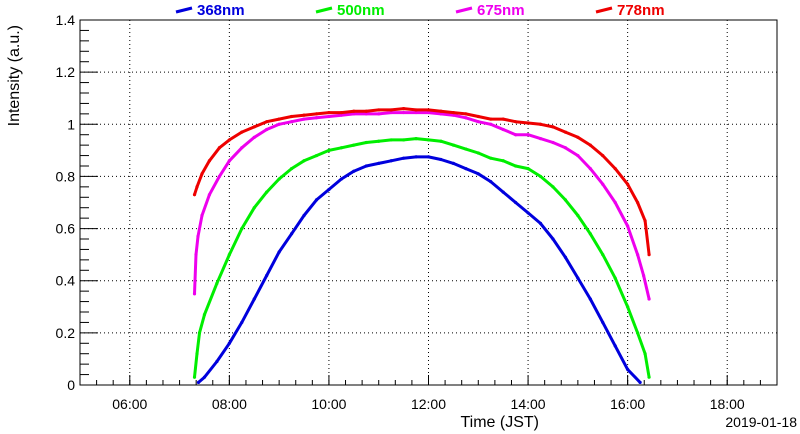 The width and height of the screenshot is (800, 434). I want to click on legend-item: 675nm, so click(490, 10).